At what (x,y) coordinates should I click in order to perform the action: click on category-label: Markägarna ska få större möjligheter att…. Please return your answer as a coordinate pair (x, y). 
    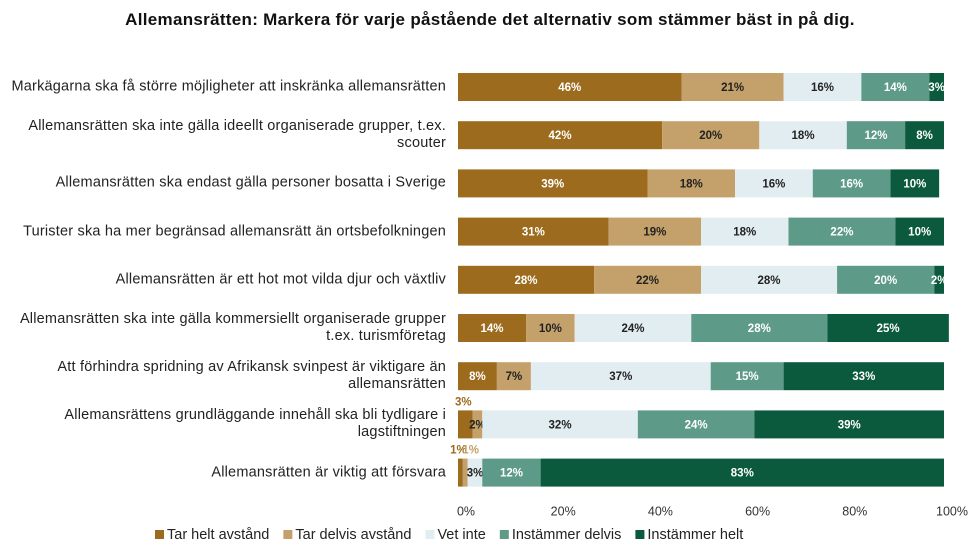
    Looking at the image, I should click on (228, 86).